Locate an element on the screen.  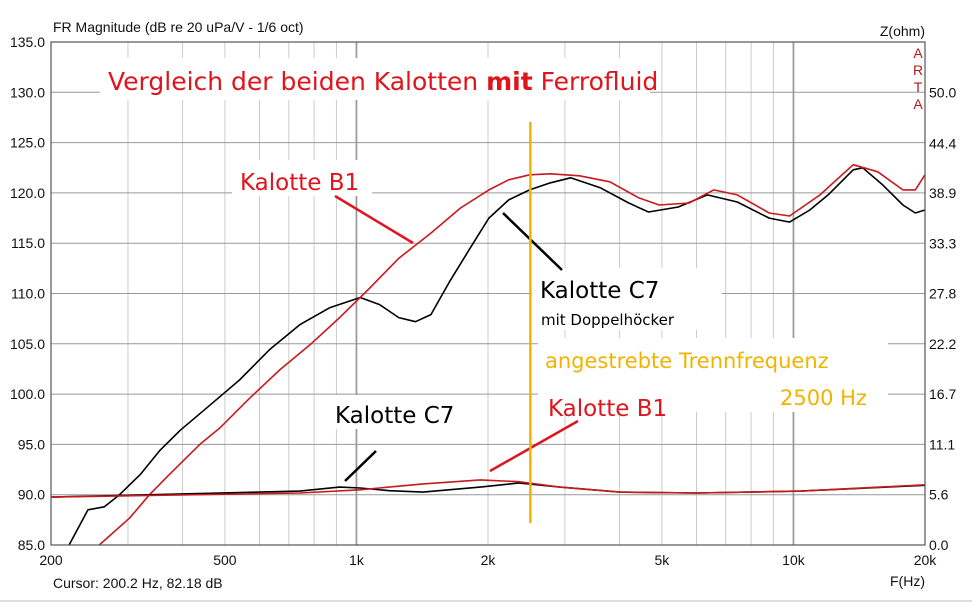
label-crossover: angestrebte Trennfrequenz is located at coordinates (687, 361).